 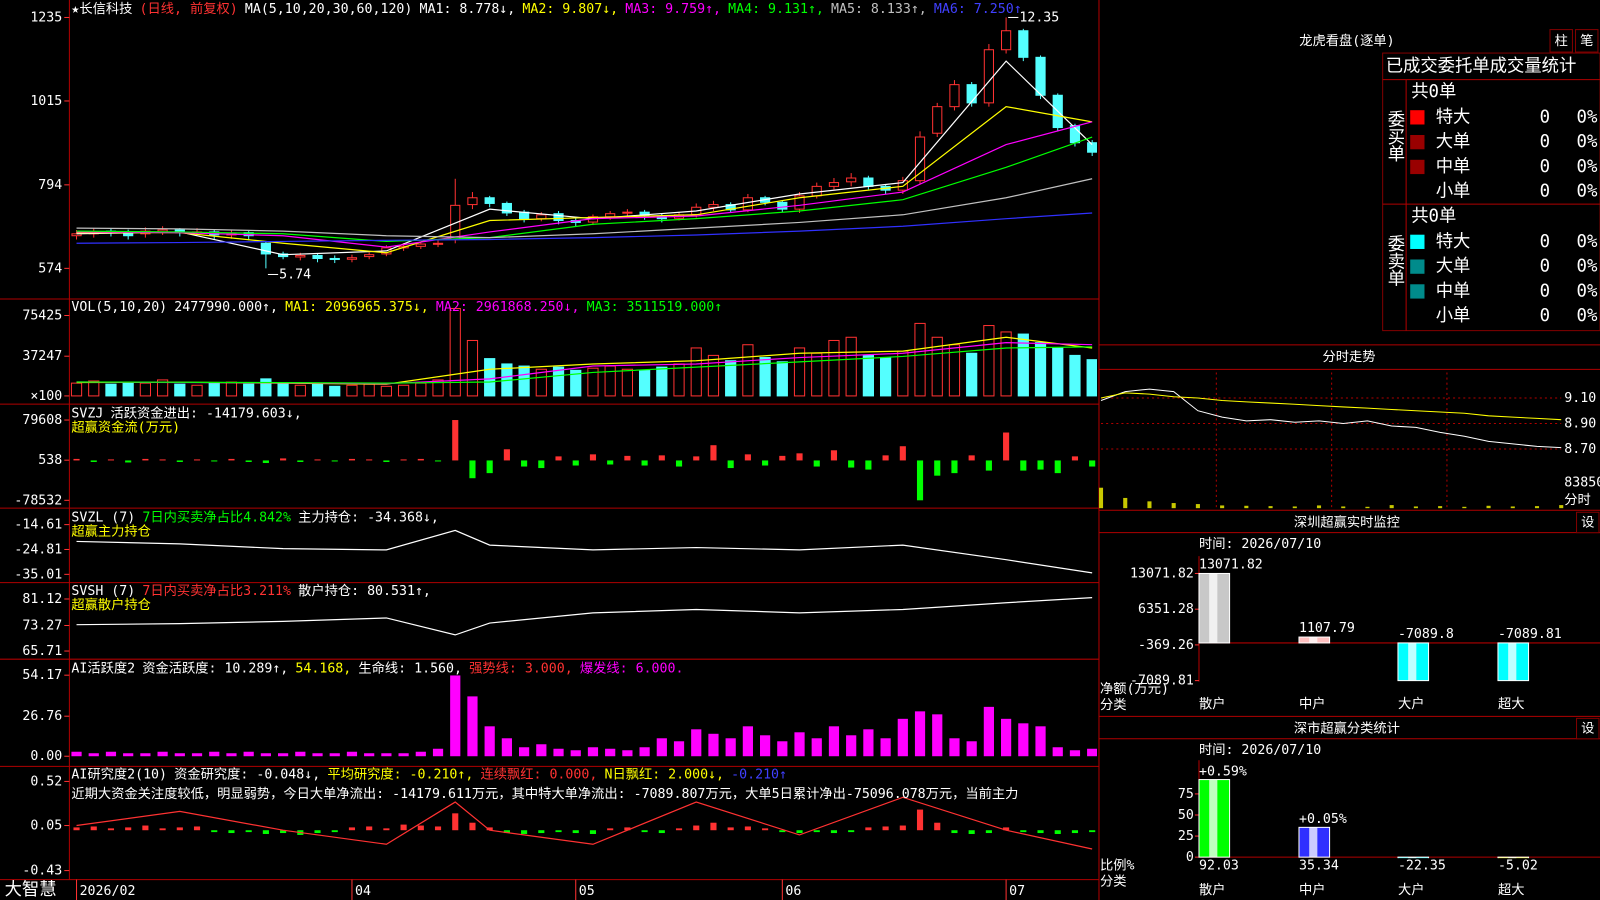 I want to click on y-tick-label: -7089.81, so click(x=1162, y=681).